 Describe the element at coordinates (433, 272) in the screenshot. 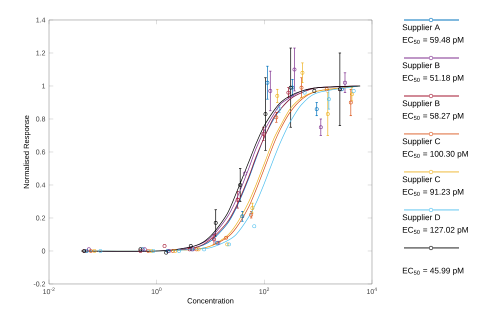

I see `text: EC$_{50}$ = 45.99 pM` at that location.